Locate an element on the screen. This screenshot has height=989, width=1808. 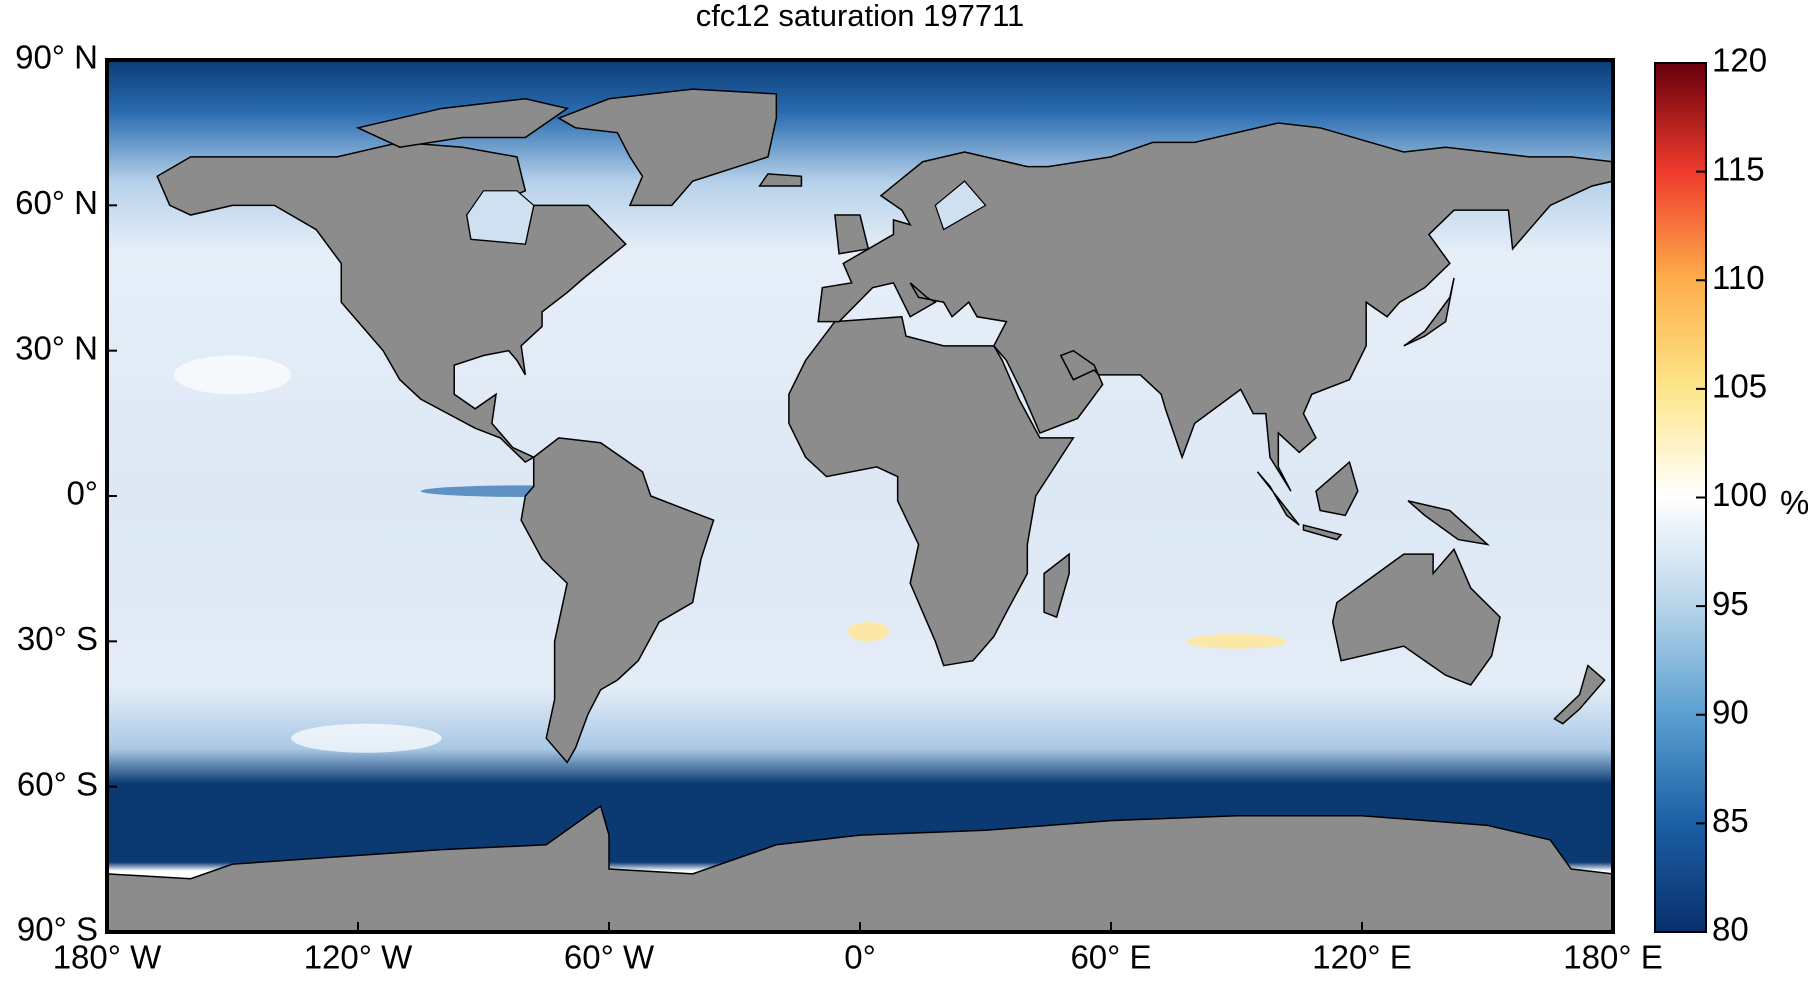
colorbar-tick-label: 80 is located at coordinates (1730, 929).